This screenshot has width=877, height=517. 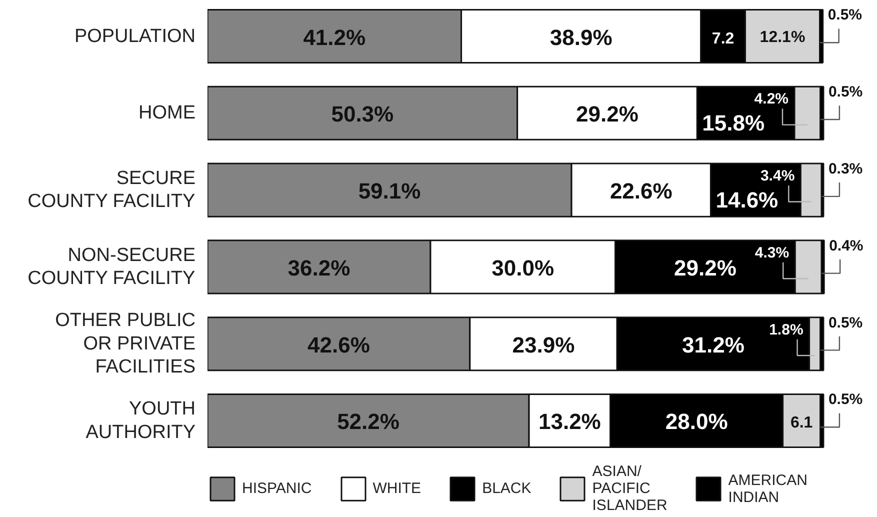 What do you see at coordinates (135, 36) in the screenshot?
I see `y-tick-label: POPULATION` at bounding box center [135, 36].